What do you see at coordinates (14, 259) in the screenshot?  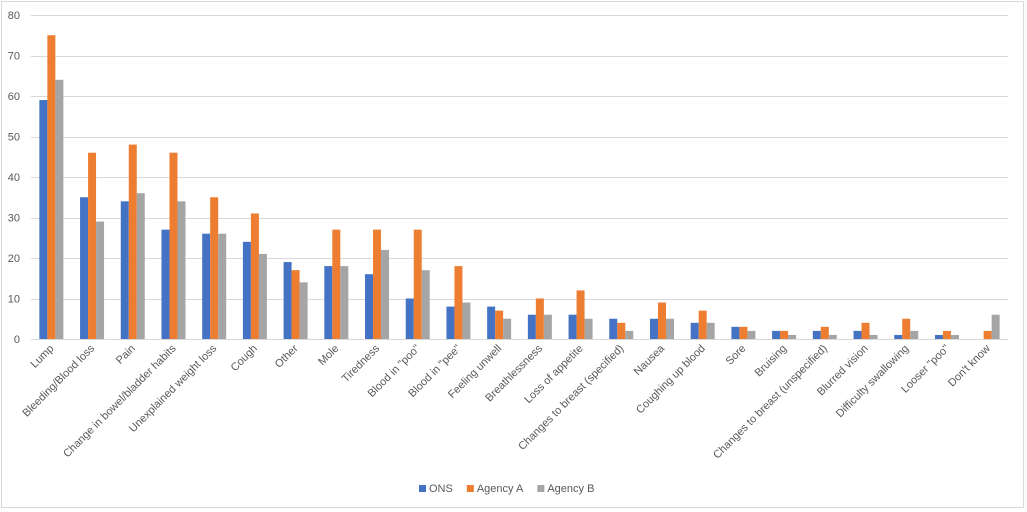 I see `y-tick-label: 20` at bounding box center [14, 259].